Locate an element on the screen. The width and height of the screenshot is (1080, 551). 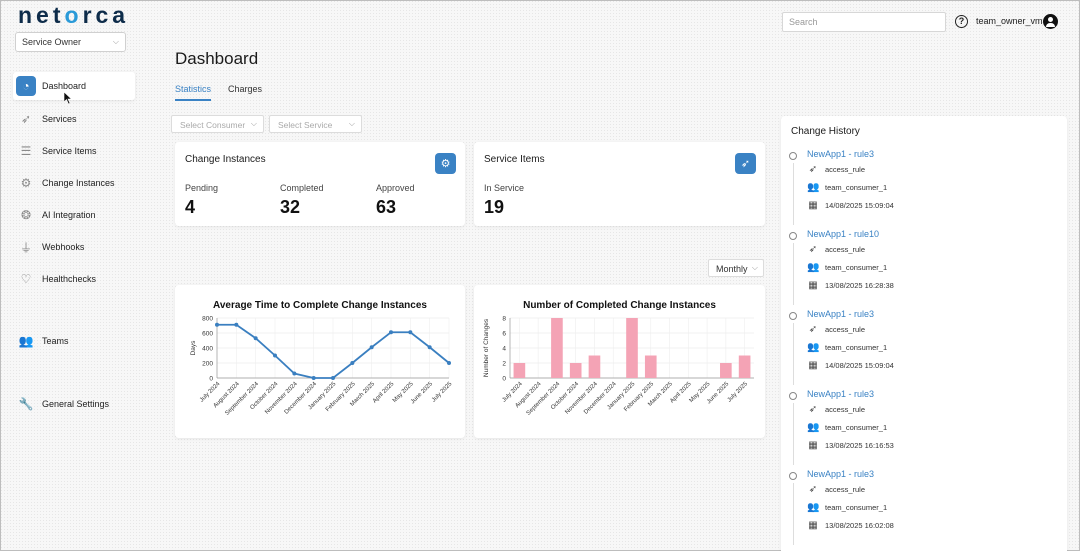
history-entry-date: 13/08/2025 16:16:53 is located at coordinates (859, 445).